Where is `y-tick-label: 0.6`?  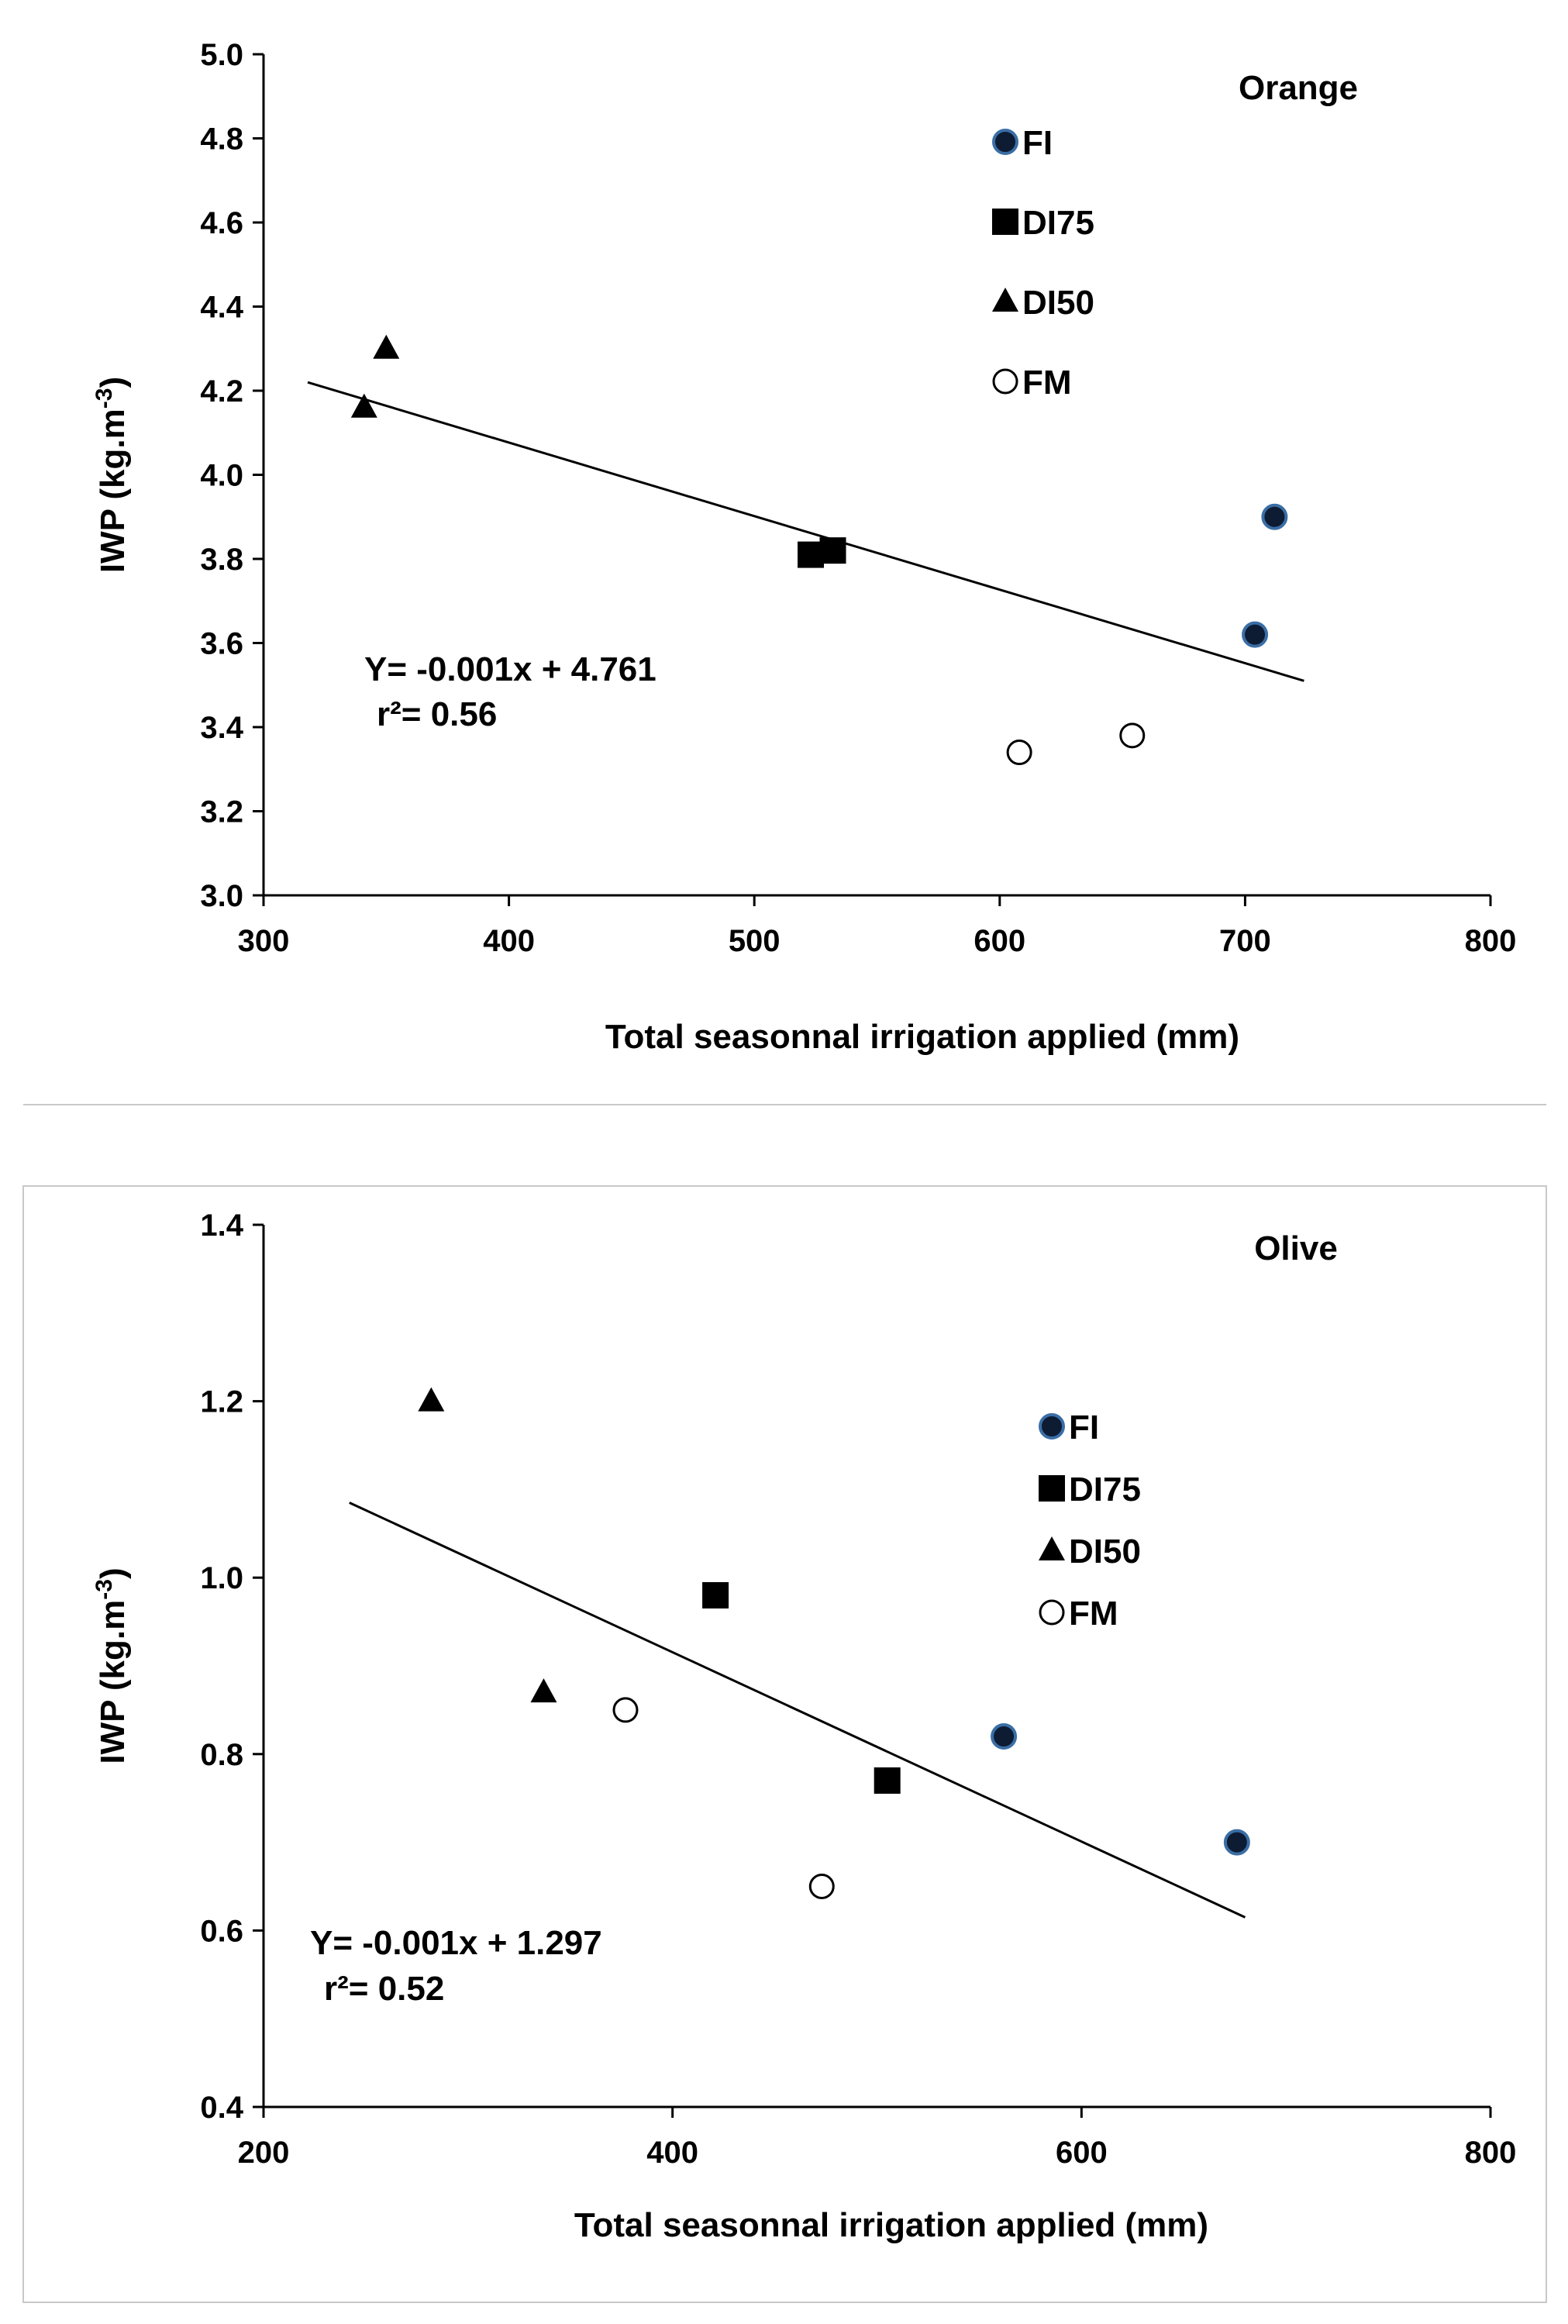
y-tick-label: 0.6 is located at coordinates (221, 1931).